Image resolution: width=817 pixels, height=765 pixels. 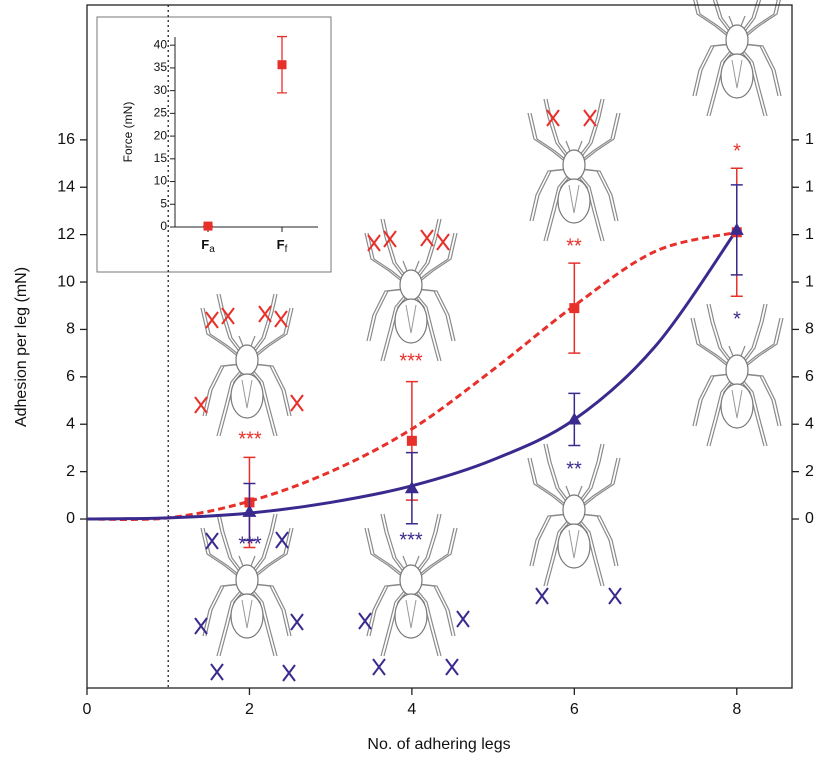 What do you see at coordinates (809, 186) in the screenshot?
I see `y2-tick-label: 1` at bounding box center [809, 186].